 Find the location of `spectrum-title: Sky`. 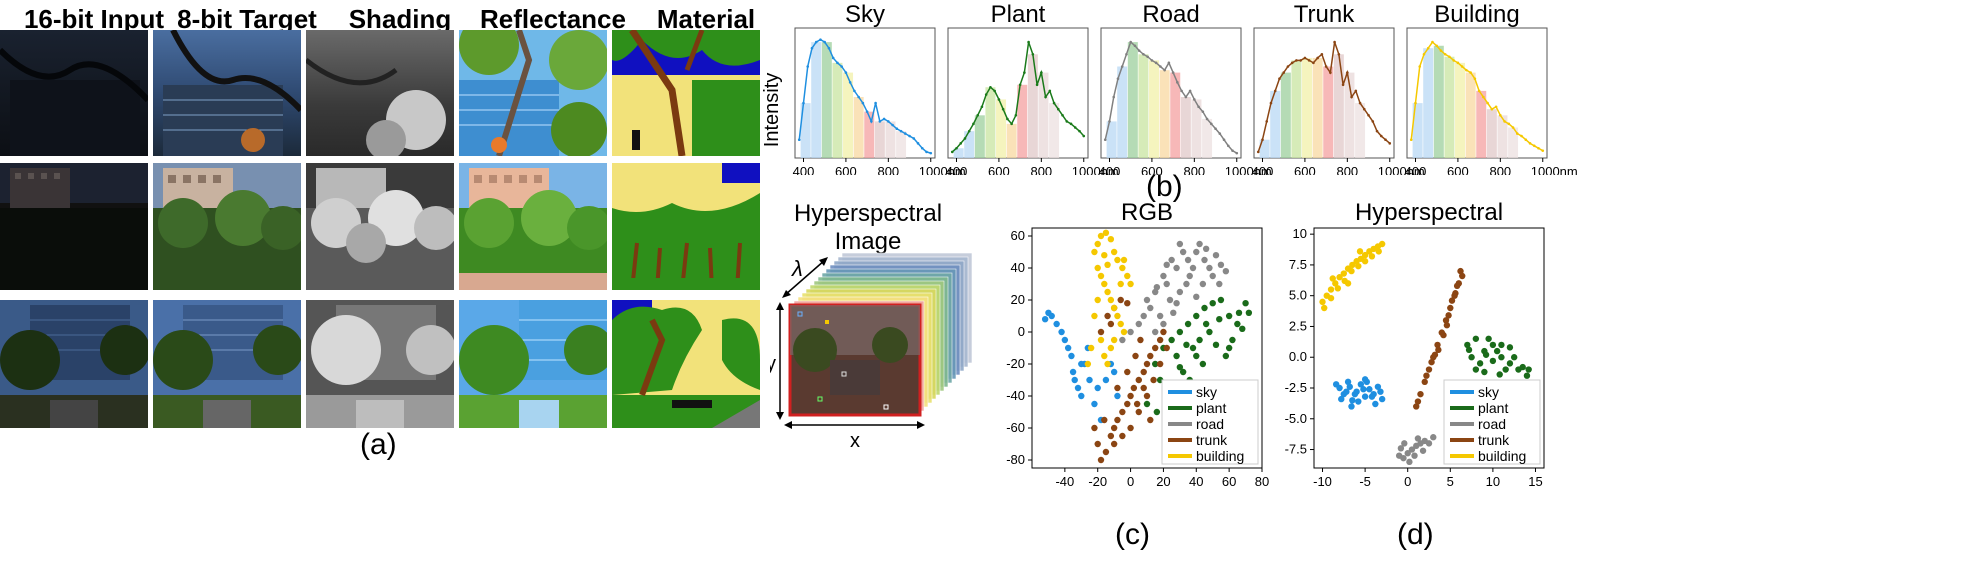

spectrum-title: Sky is located at coordinates (865, 14).